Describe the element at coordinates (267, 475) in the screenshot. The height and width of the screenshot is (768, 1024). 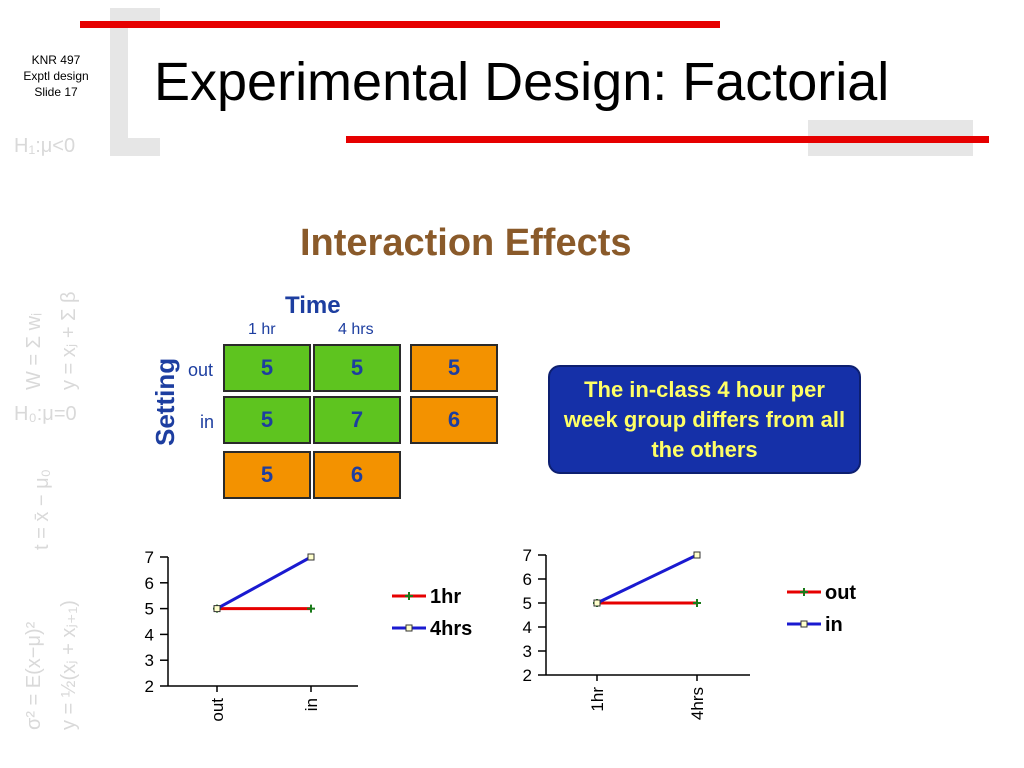
I see `col-mean-1hr: 5` at that location.